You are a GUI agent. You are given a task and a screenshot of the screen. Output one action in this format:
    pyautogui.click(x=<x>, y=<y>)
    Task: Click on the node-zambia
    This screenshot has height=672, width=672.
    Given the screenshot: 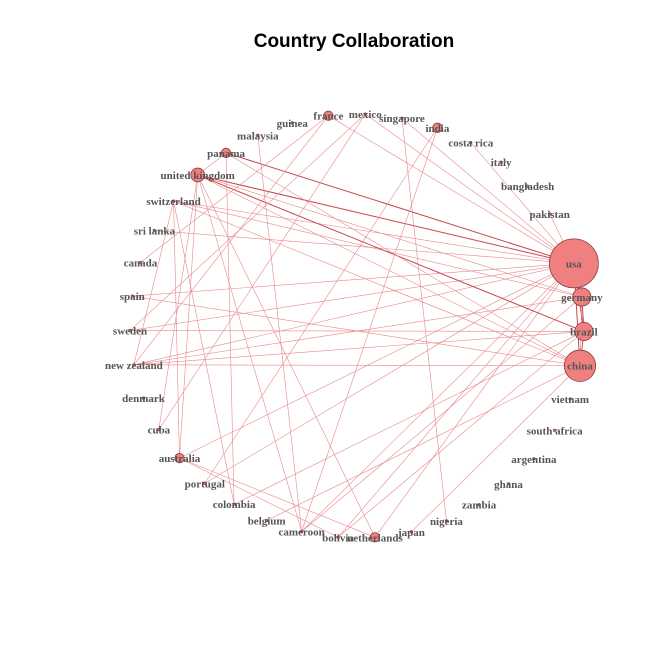 What is the action you would take?
    pyautogui.click(x=479, y=505)
    